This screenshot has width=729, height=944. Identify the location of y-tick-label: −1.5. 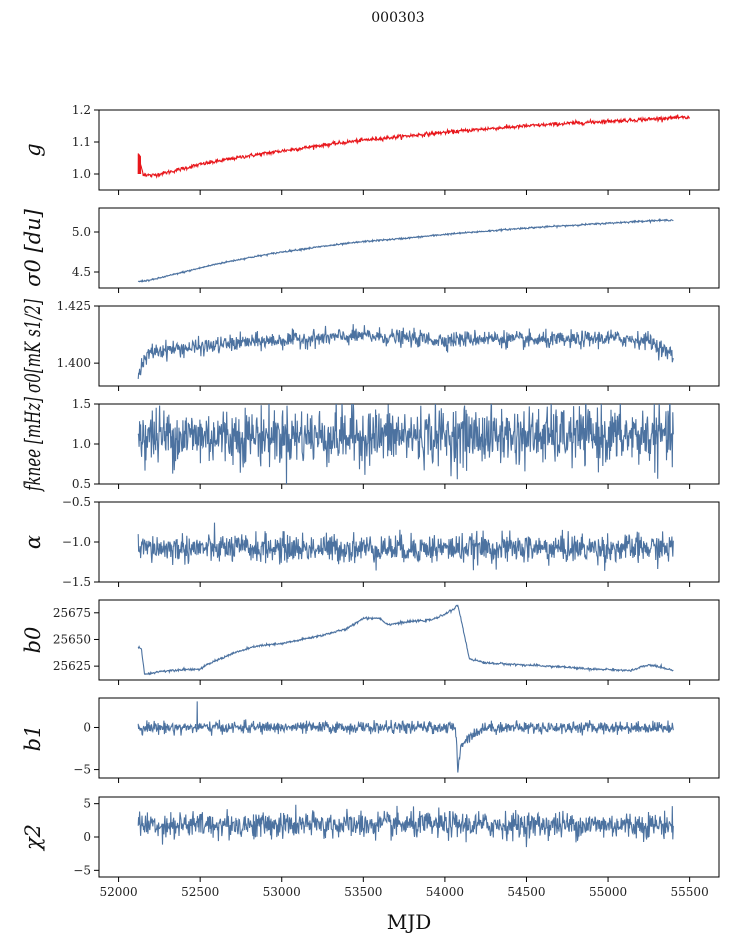
(76, 582).